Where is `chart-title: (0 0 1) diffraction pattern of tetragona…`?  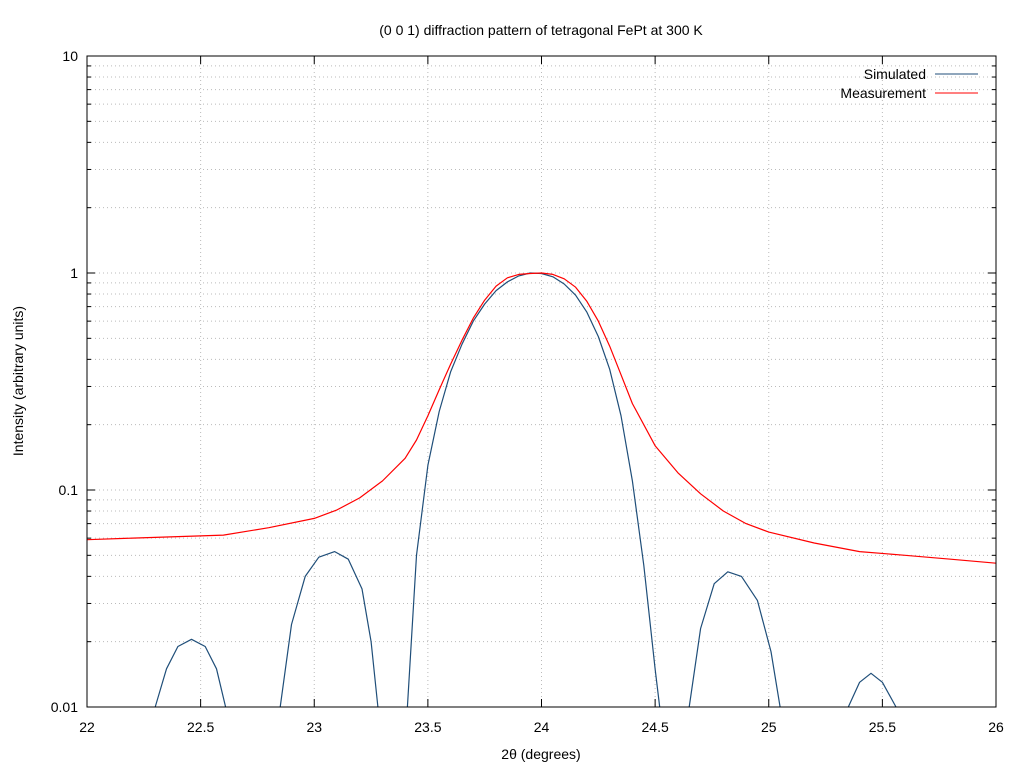
chart-title: (0 0 1) diffraction pattern of tetragona… is located at coordinates (541, 30).